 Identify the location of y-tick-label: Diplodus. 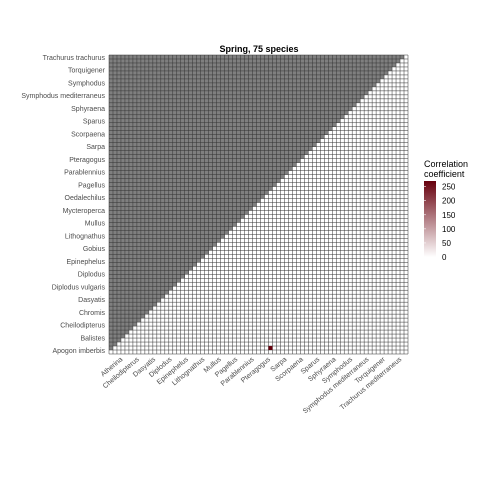
(92, 275).